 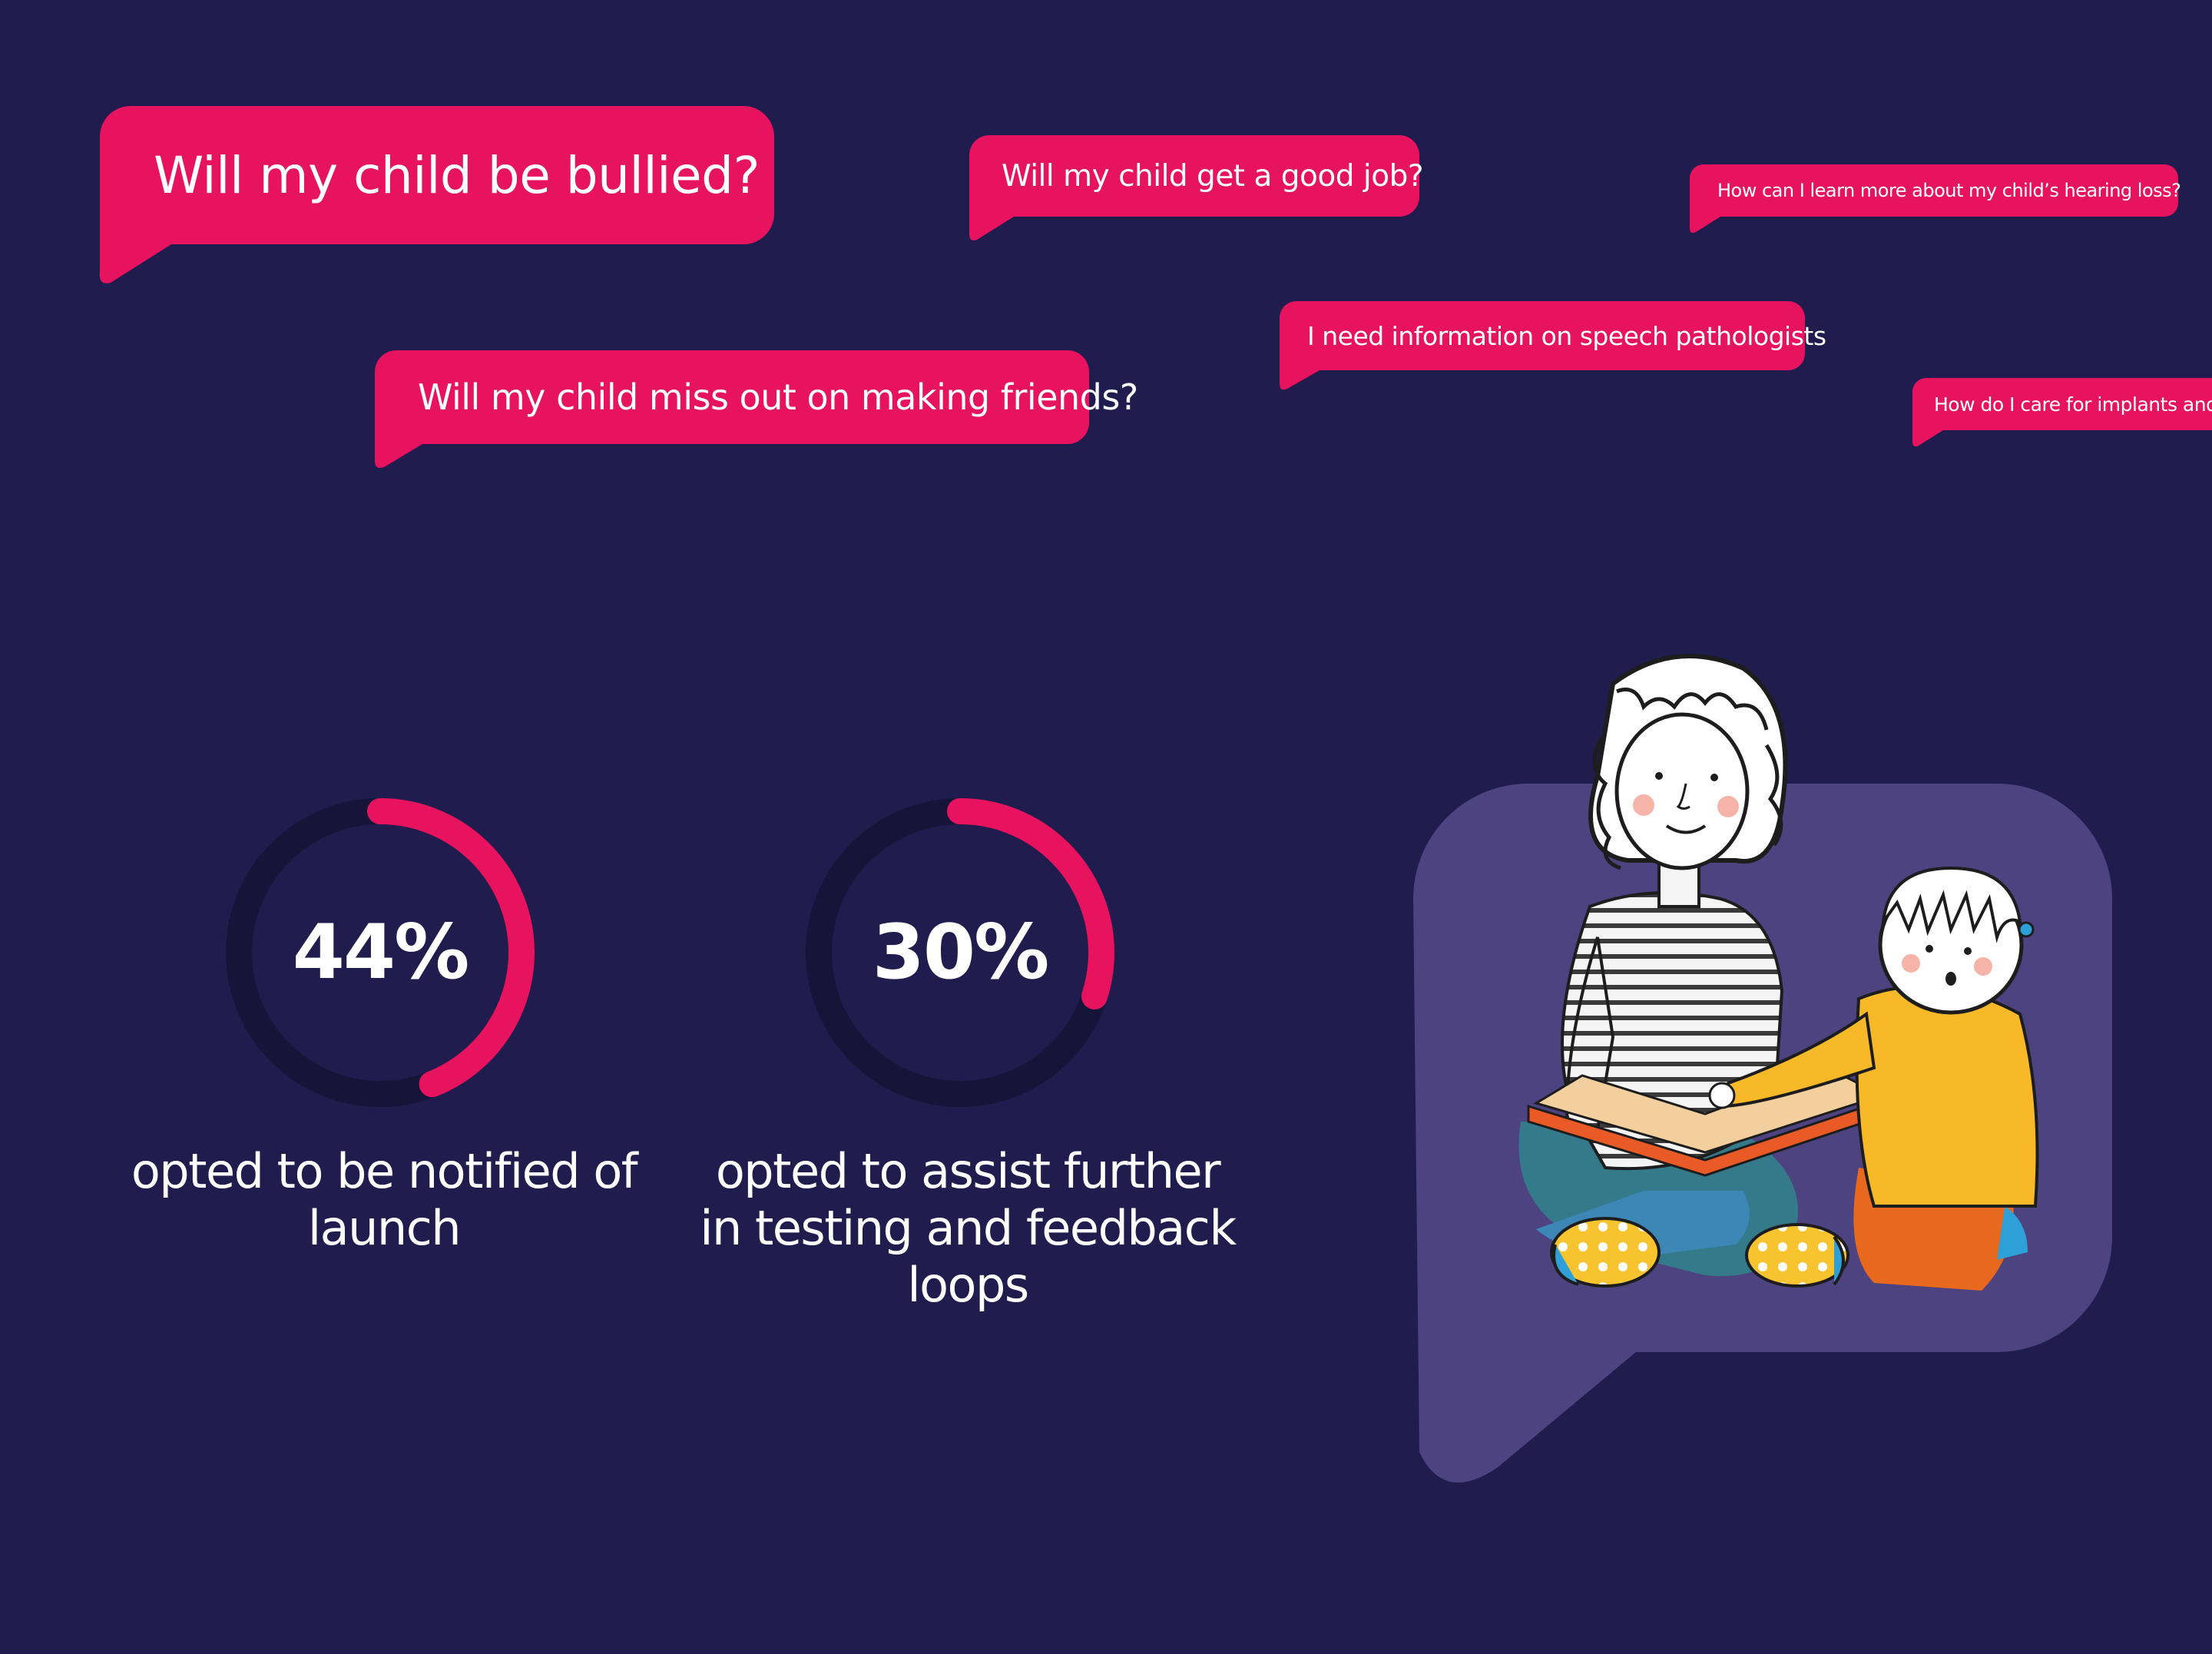 What do you see at coordinates (457, 175) in the screenshot?
I see `bubble-text: Will my child be bullied?` at bounding box center [457, 175].